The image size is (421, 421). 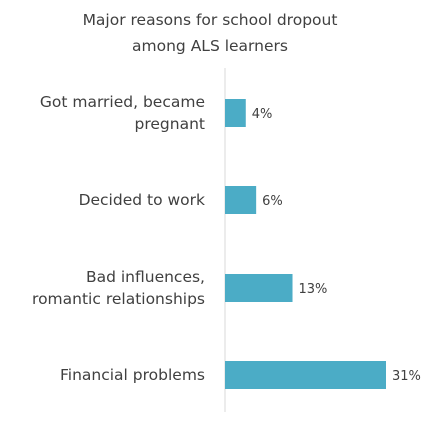 I want to click on category-label-0-line-1: pregnant, so click(x=170, y=124).